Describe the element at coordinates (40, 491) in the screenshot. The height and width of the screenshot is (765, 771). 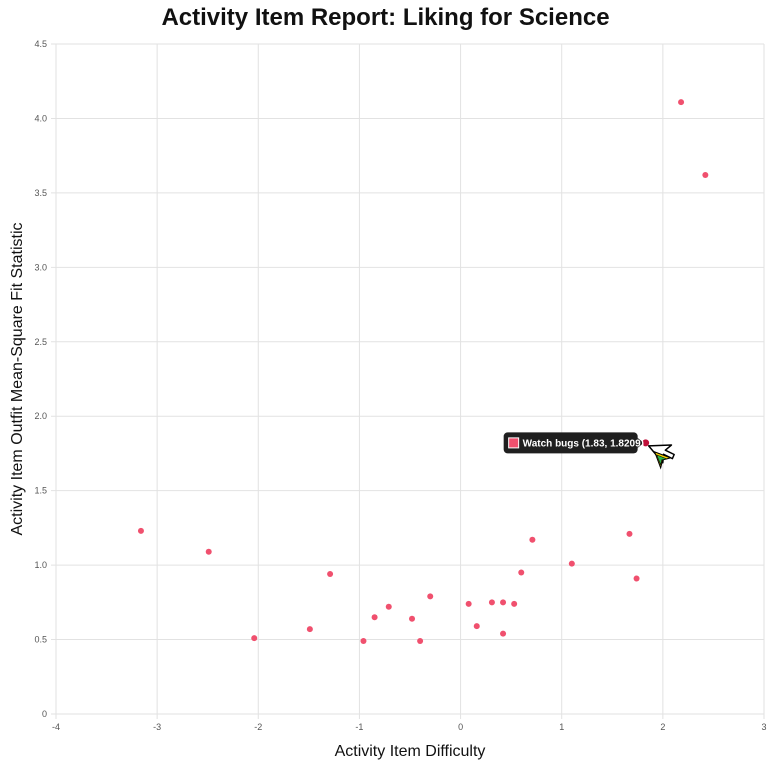
I see `y-tick-label: 1.5` at that location.